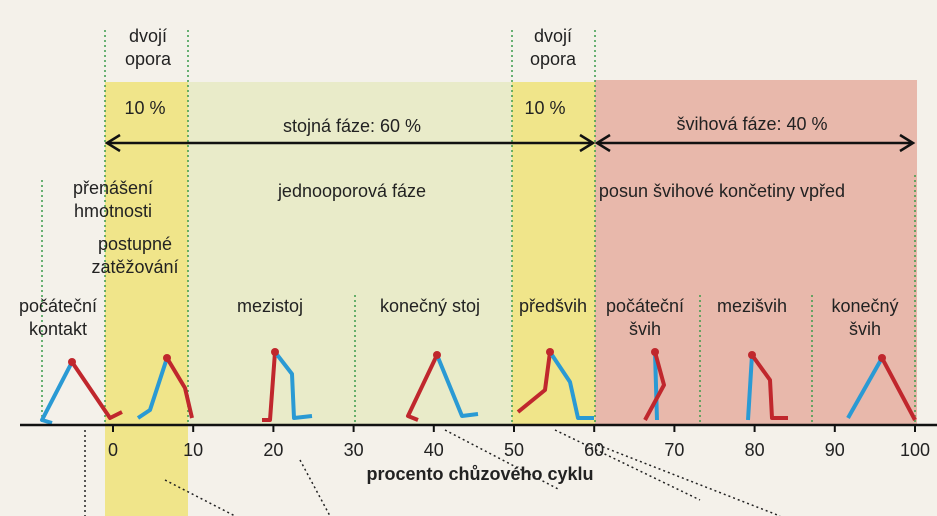 This screenshot has height=516, width=937. Describe the element at coordinates (113, 211) in the screenshot. I see `label: hmotnosti` at that location.